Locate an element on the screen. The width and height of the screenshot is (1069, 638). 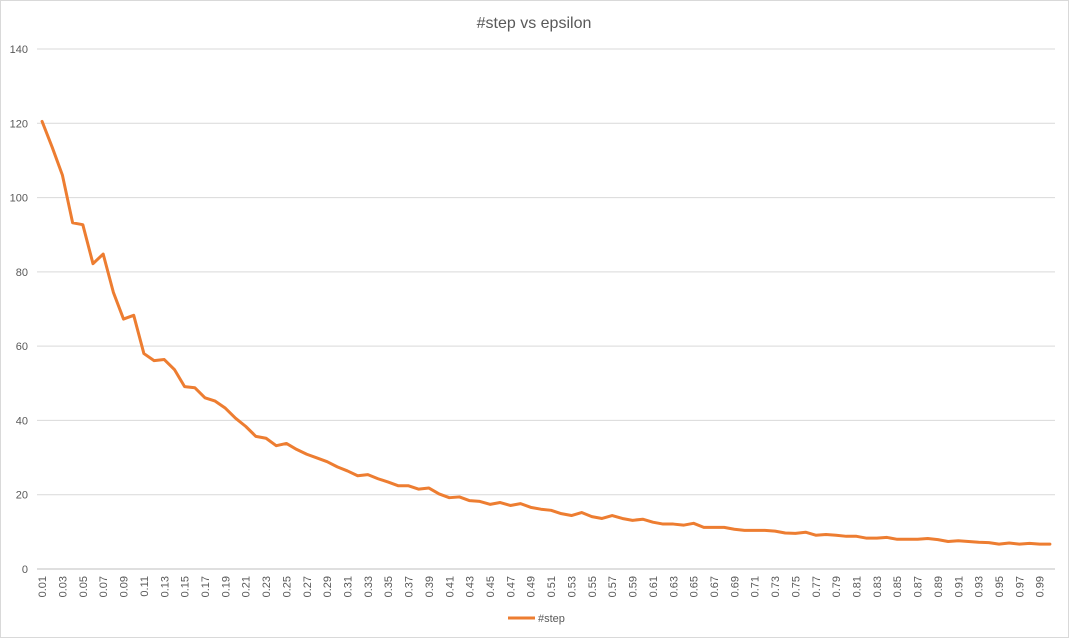
x-tick-label: 0.65 is located at coordinates (695, 586).